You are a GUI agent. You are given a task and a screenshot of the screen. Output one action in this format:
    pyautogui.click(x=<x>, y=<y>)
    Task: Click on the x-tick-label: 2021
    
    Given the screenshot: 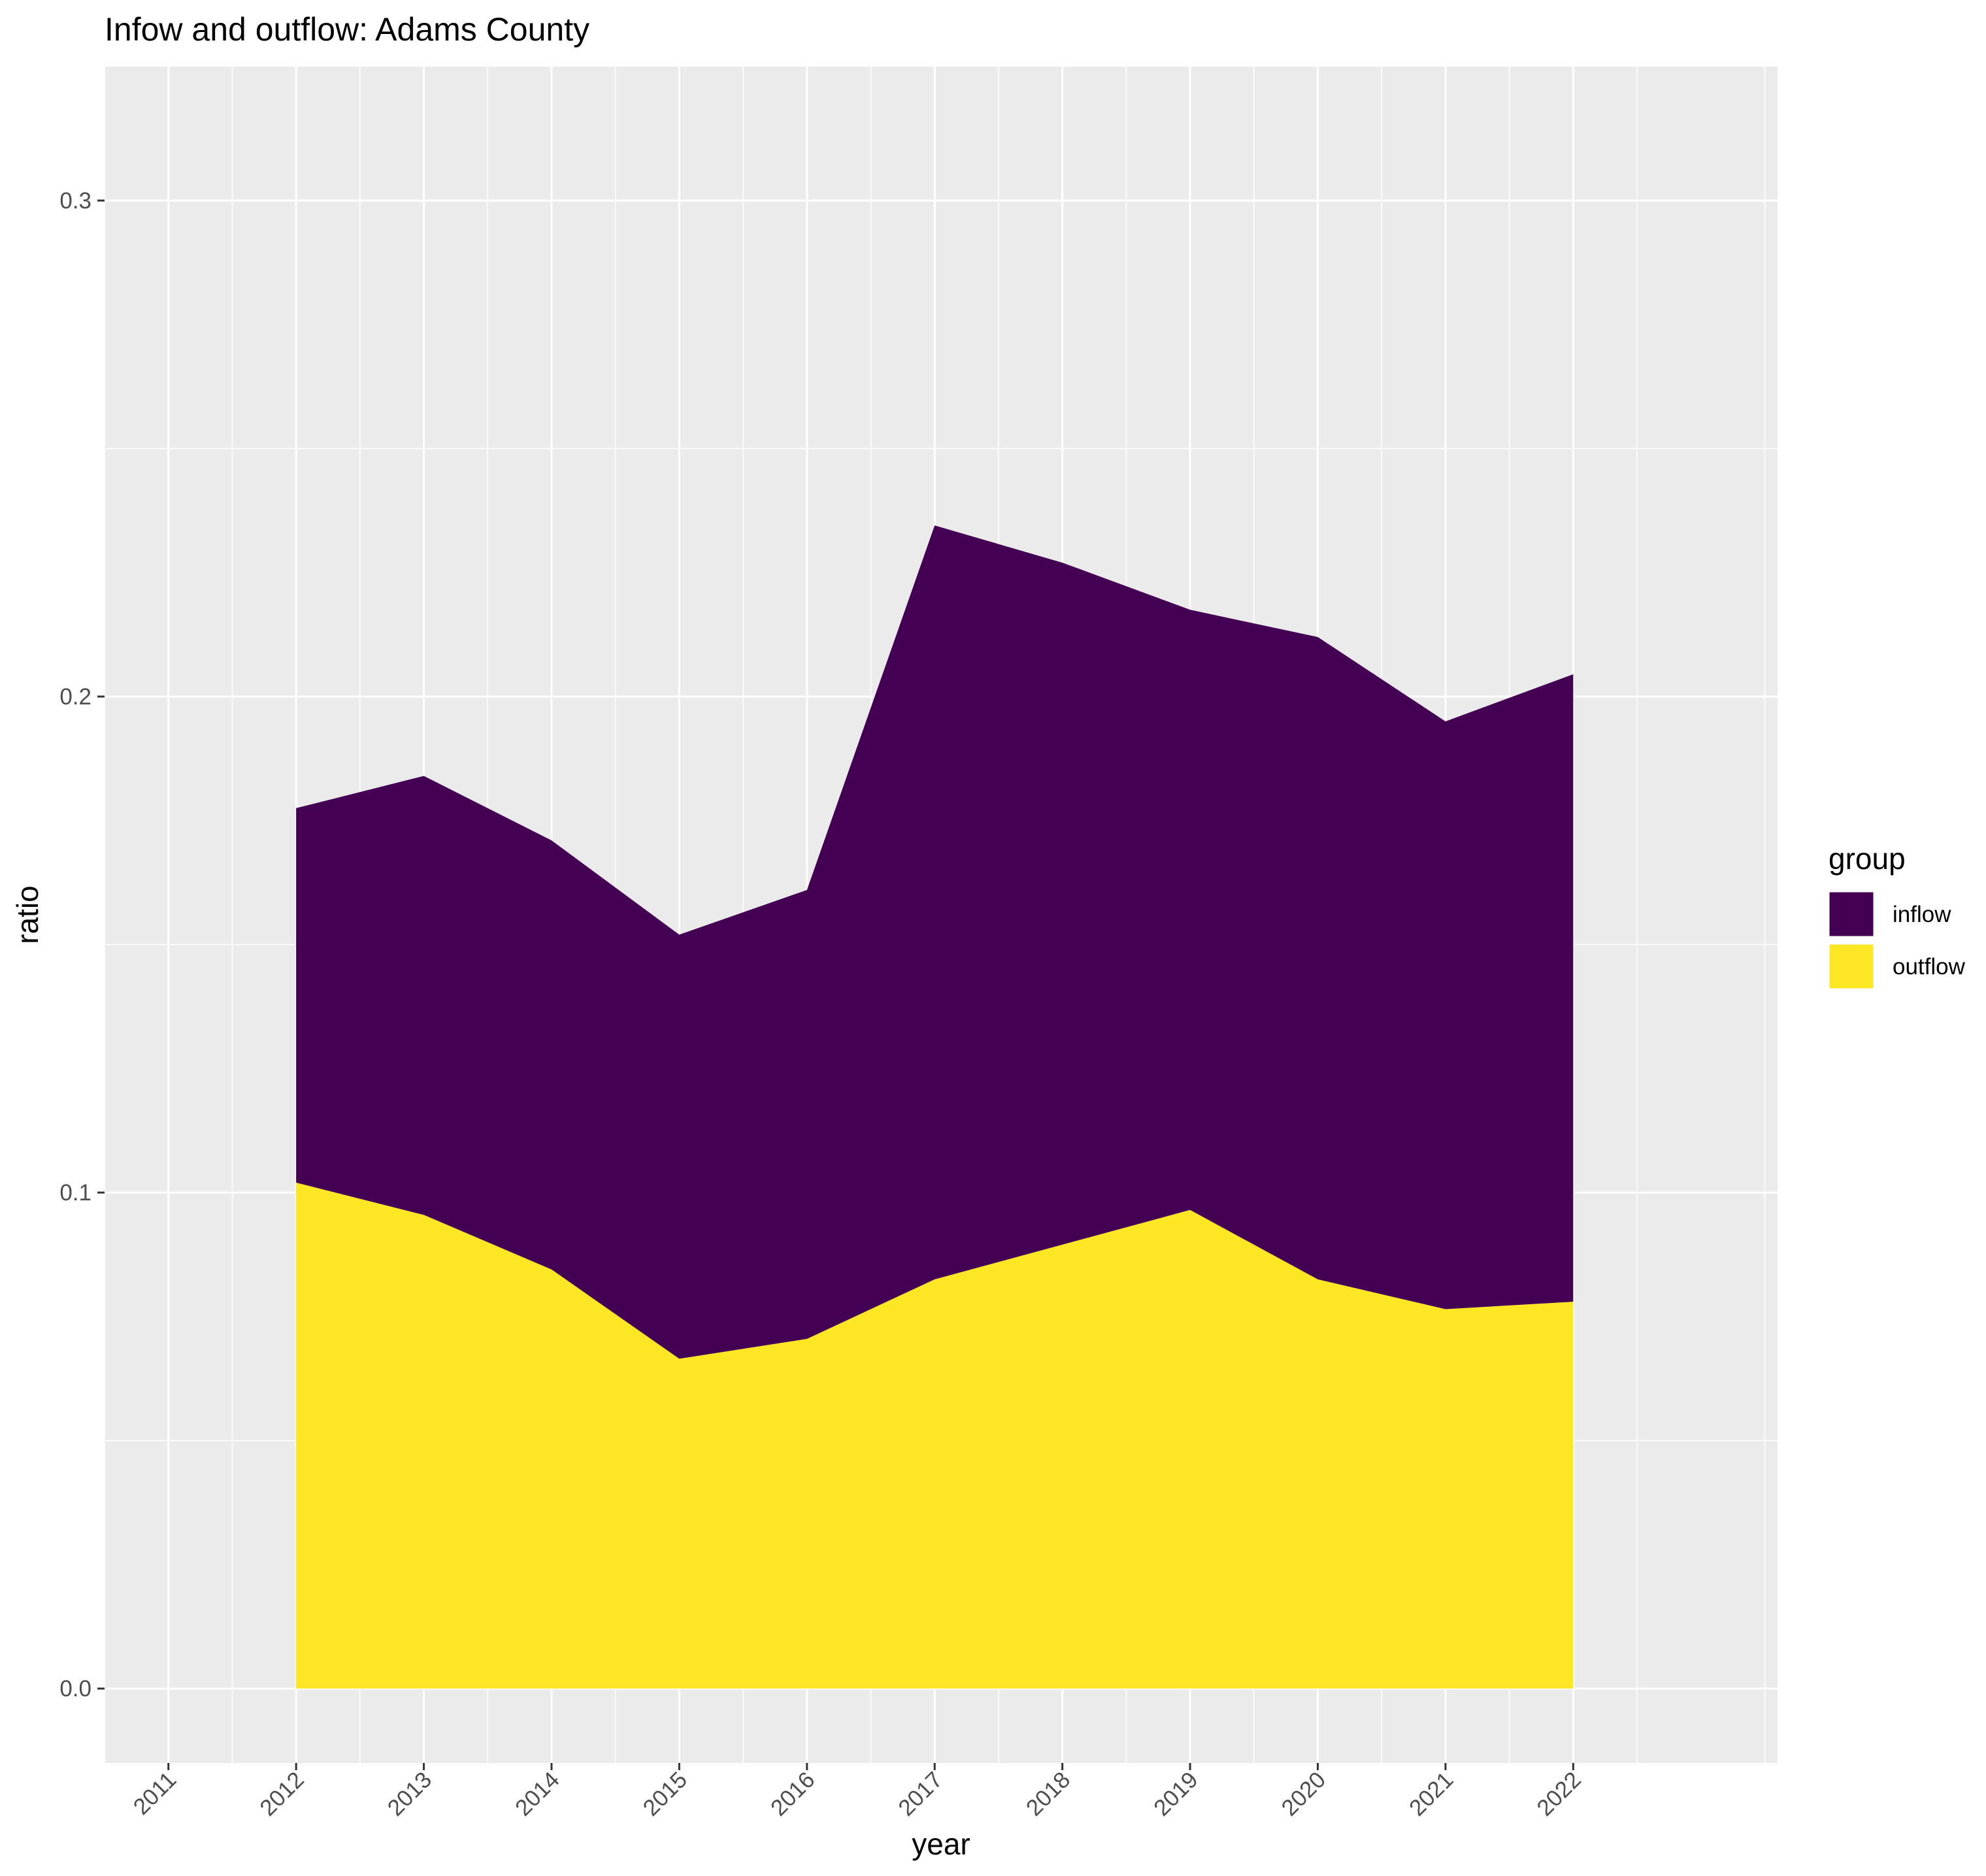 What is the action you would take?
    pyautogui.click(x=1431, y=1794)
    